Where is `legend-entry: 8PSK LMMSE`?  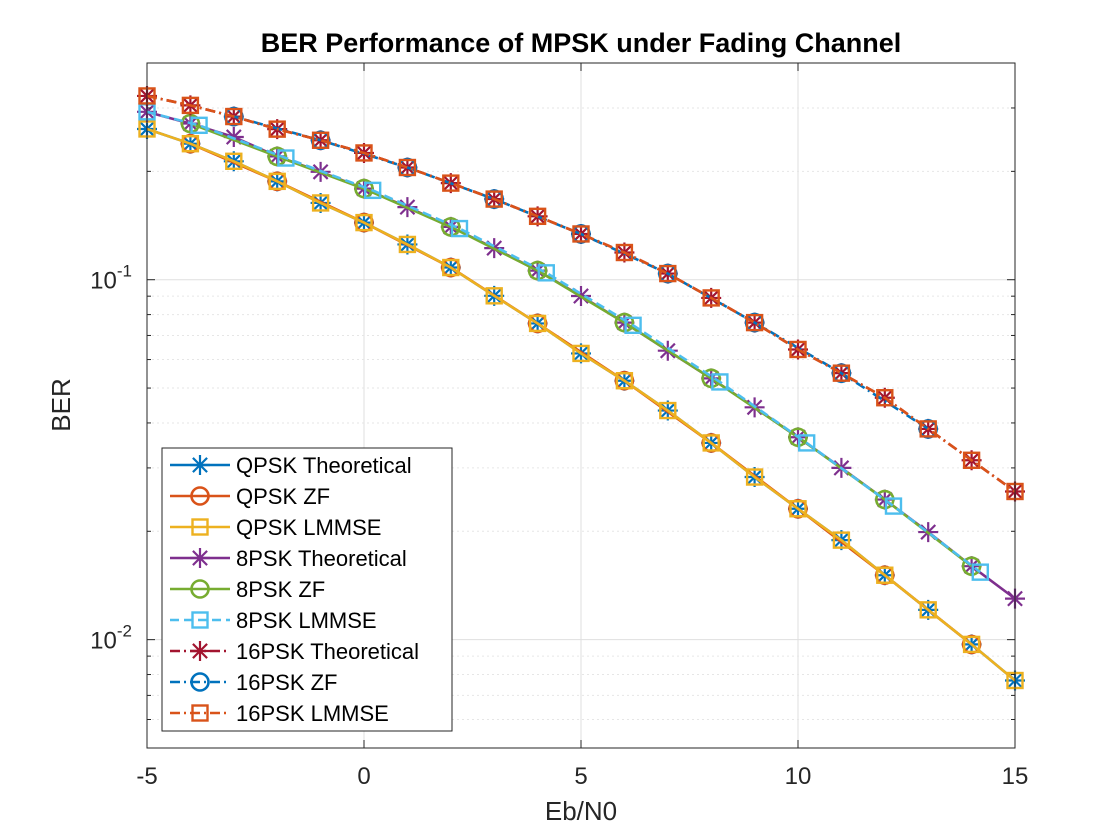 legend-entry: 8PSK LMMSE is located at coordinates (273, 620).